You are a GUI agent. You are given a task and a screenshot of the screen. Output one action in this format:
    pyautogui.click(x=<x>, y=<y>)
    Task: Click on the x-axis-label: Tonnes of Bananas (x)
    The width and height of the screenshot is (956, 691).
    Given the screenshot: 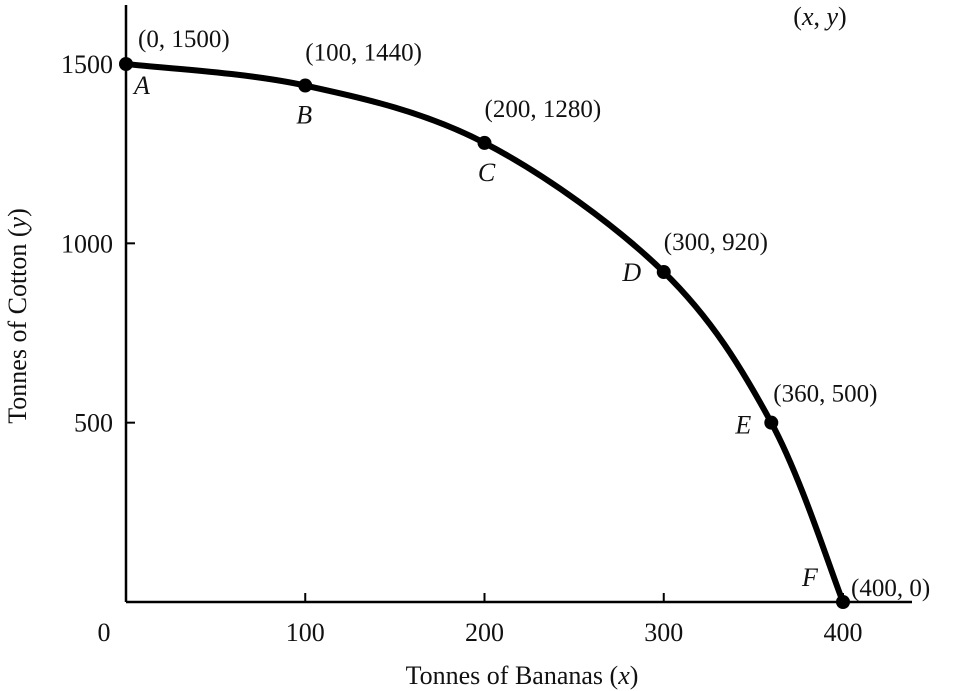 What is the action you would take?
    pyautogui.click(x=522, y=675)
    